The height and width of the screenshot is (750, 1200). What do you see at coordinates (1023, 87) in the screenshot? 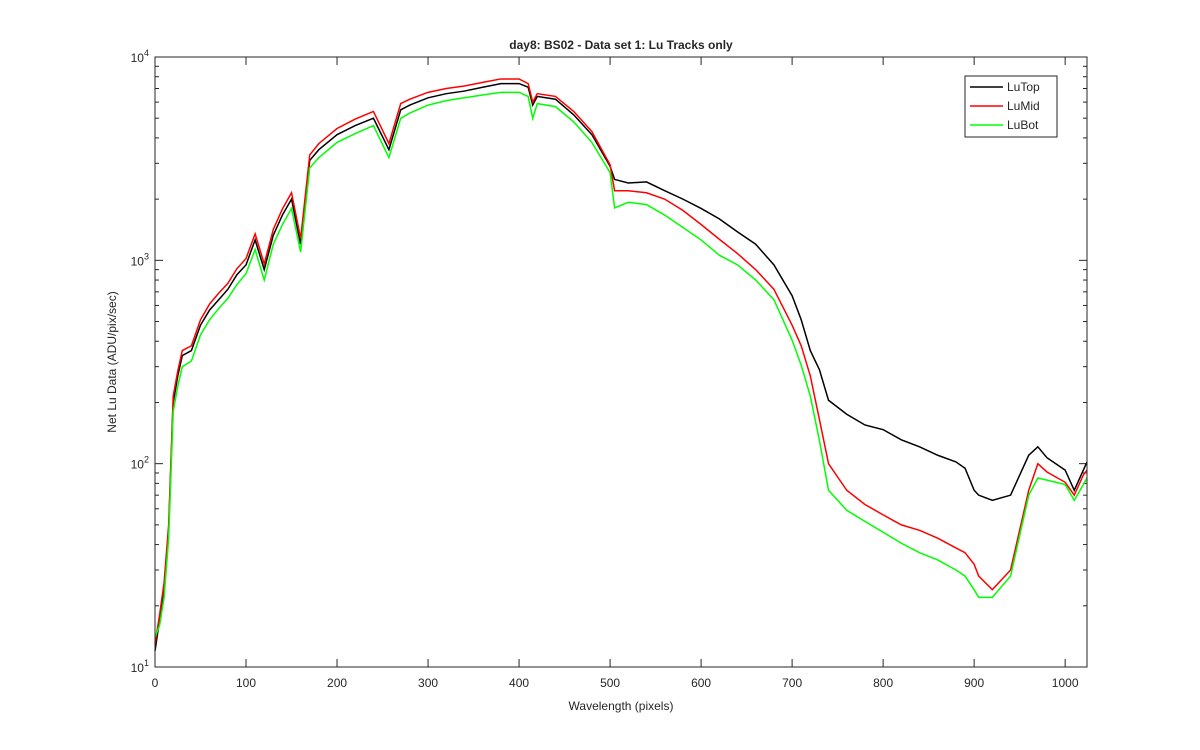
I see `legend-label: LuTop` at bounding box center [1023, 87].